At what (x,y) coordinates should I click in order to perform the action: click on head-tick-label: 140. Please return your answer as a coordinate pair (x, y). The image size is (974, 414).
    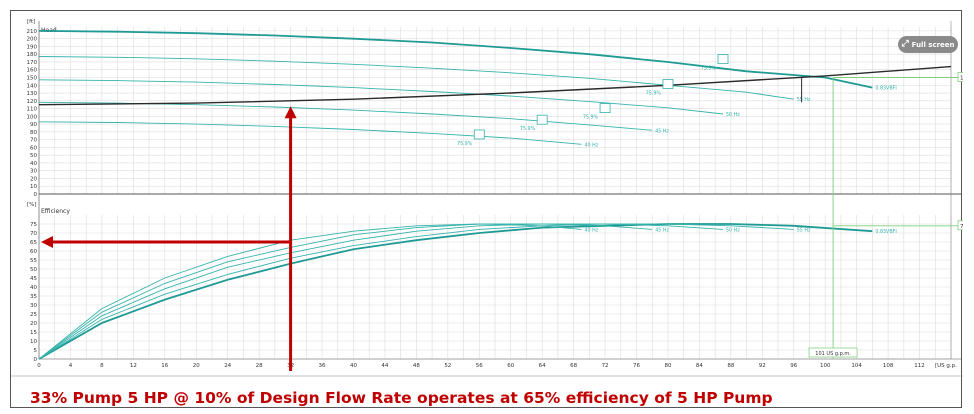
    Looking at the image, I should click on (32, 86).